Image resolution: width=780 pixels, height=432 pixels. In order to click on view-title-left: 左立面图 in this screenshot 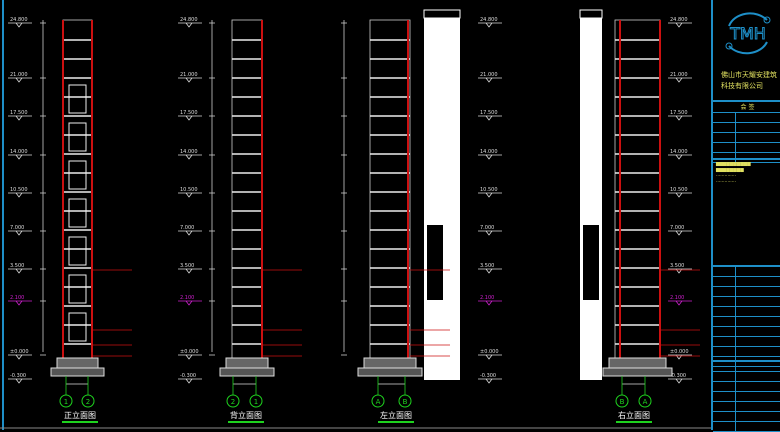, I will do `click(396, 416)`.